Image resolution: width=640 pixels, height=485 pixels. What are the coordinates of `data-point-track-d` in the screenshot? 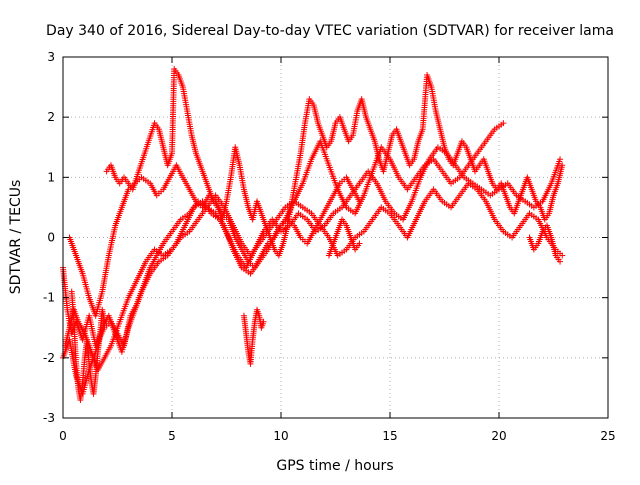 It's located at (359, 201).